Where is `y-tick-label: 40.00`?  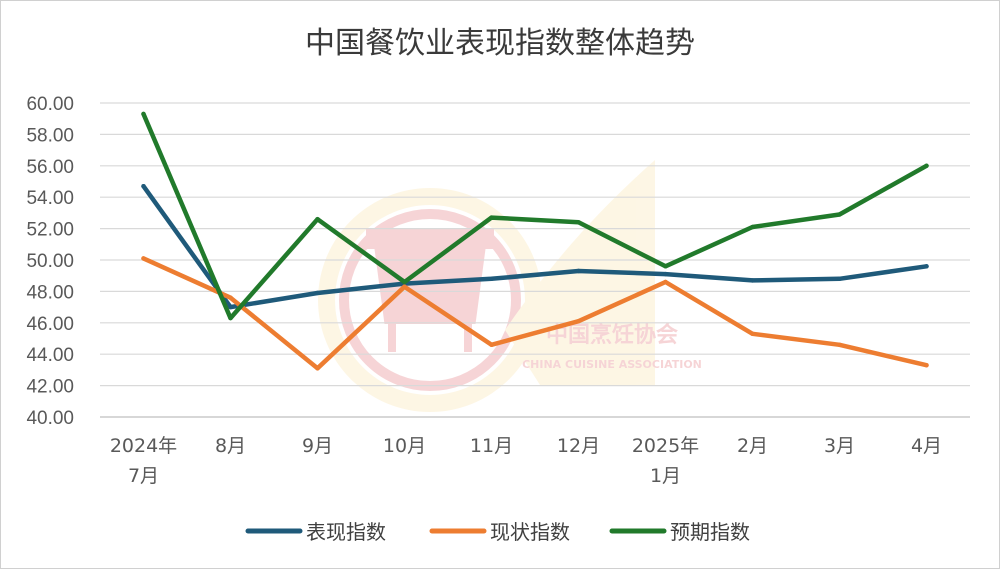 y-tick-label: 40.00 is located at coordinates (50, 418).